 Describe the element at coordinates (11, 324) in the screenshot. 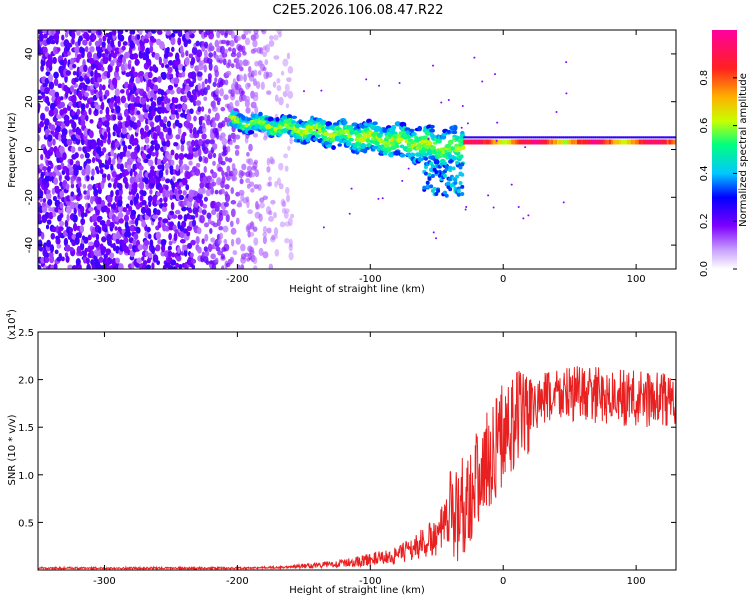

I see `snr-multiplier: (x104)` at that location.